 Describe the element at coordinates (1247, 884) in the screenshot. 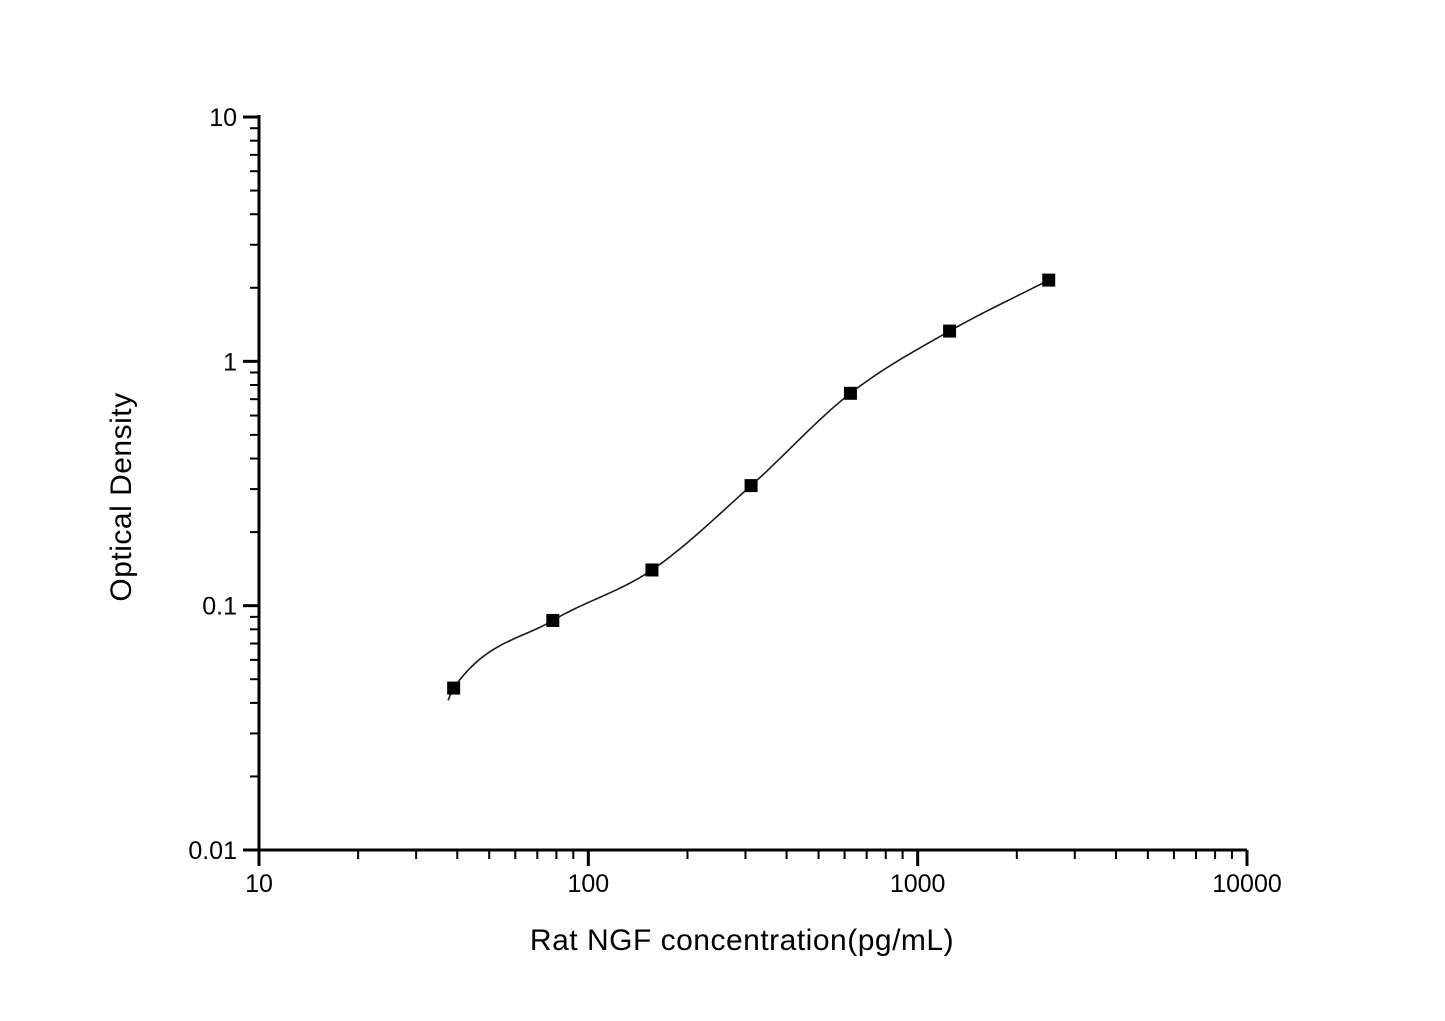

I see `x-tick-label: 10000` at that location.